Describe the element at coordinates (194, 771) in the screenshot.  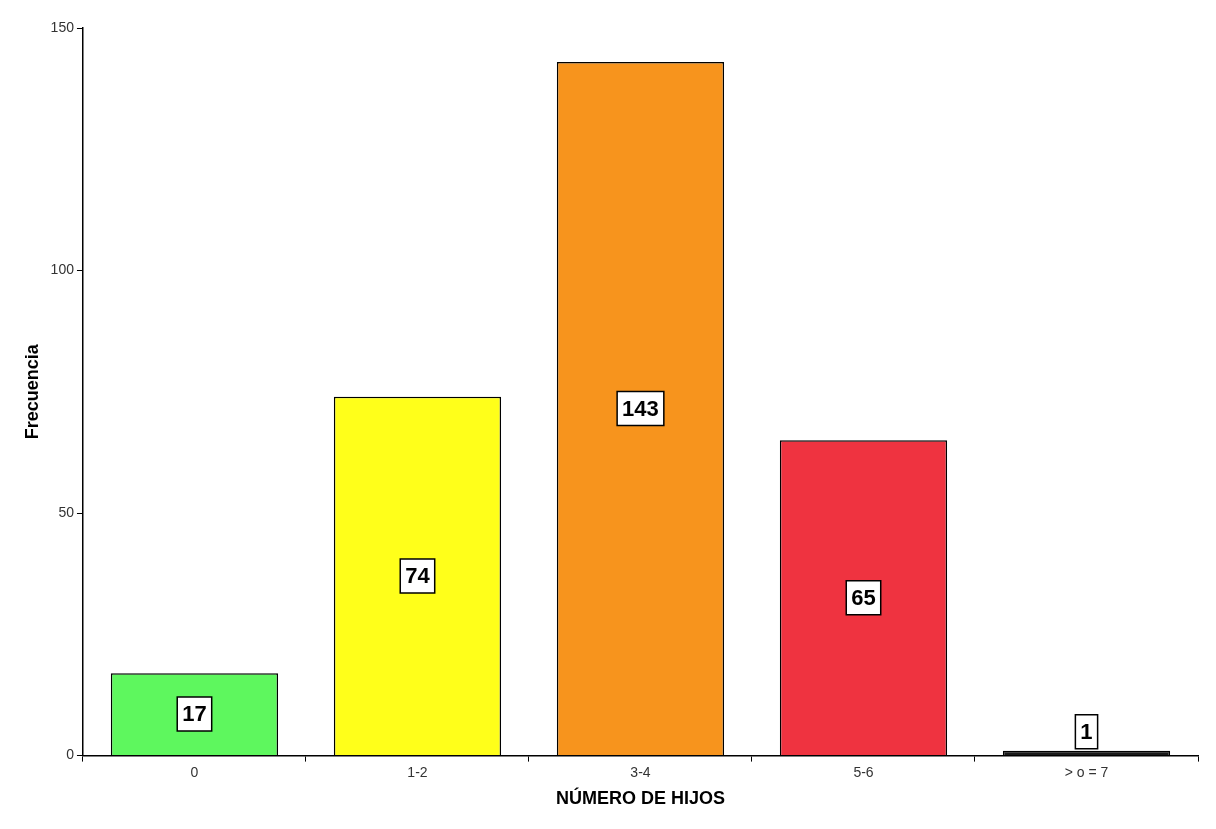
I see `x-tick-label: 0` at that location.